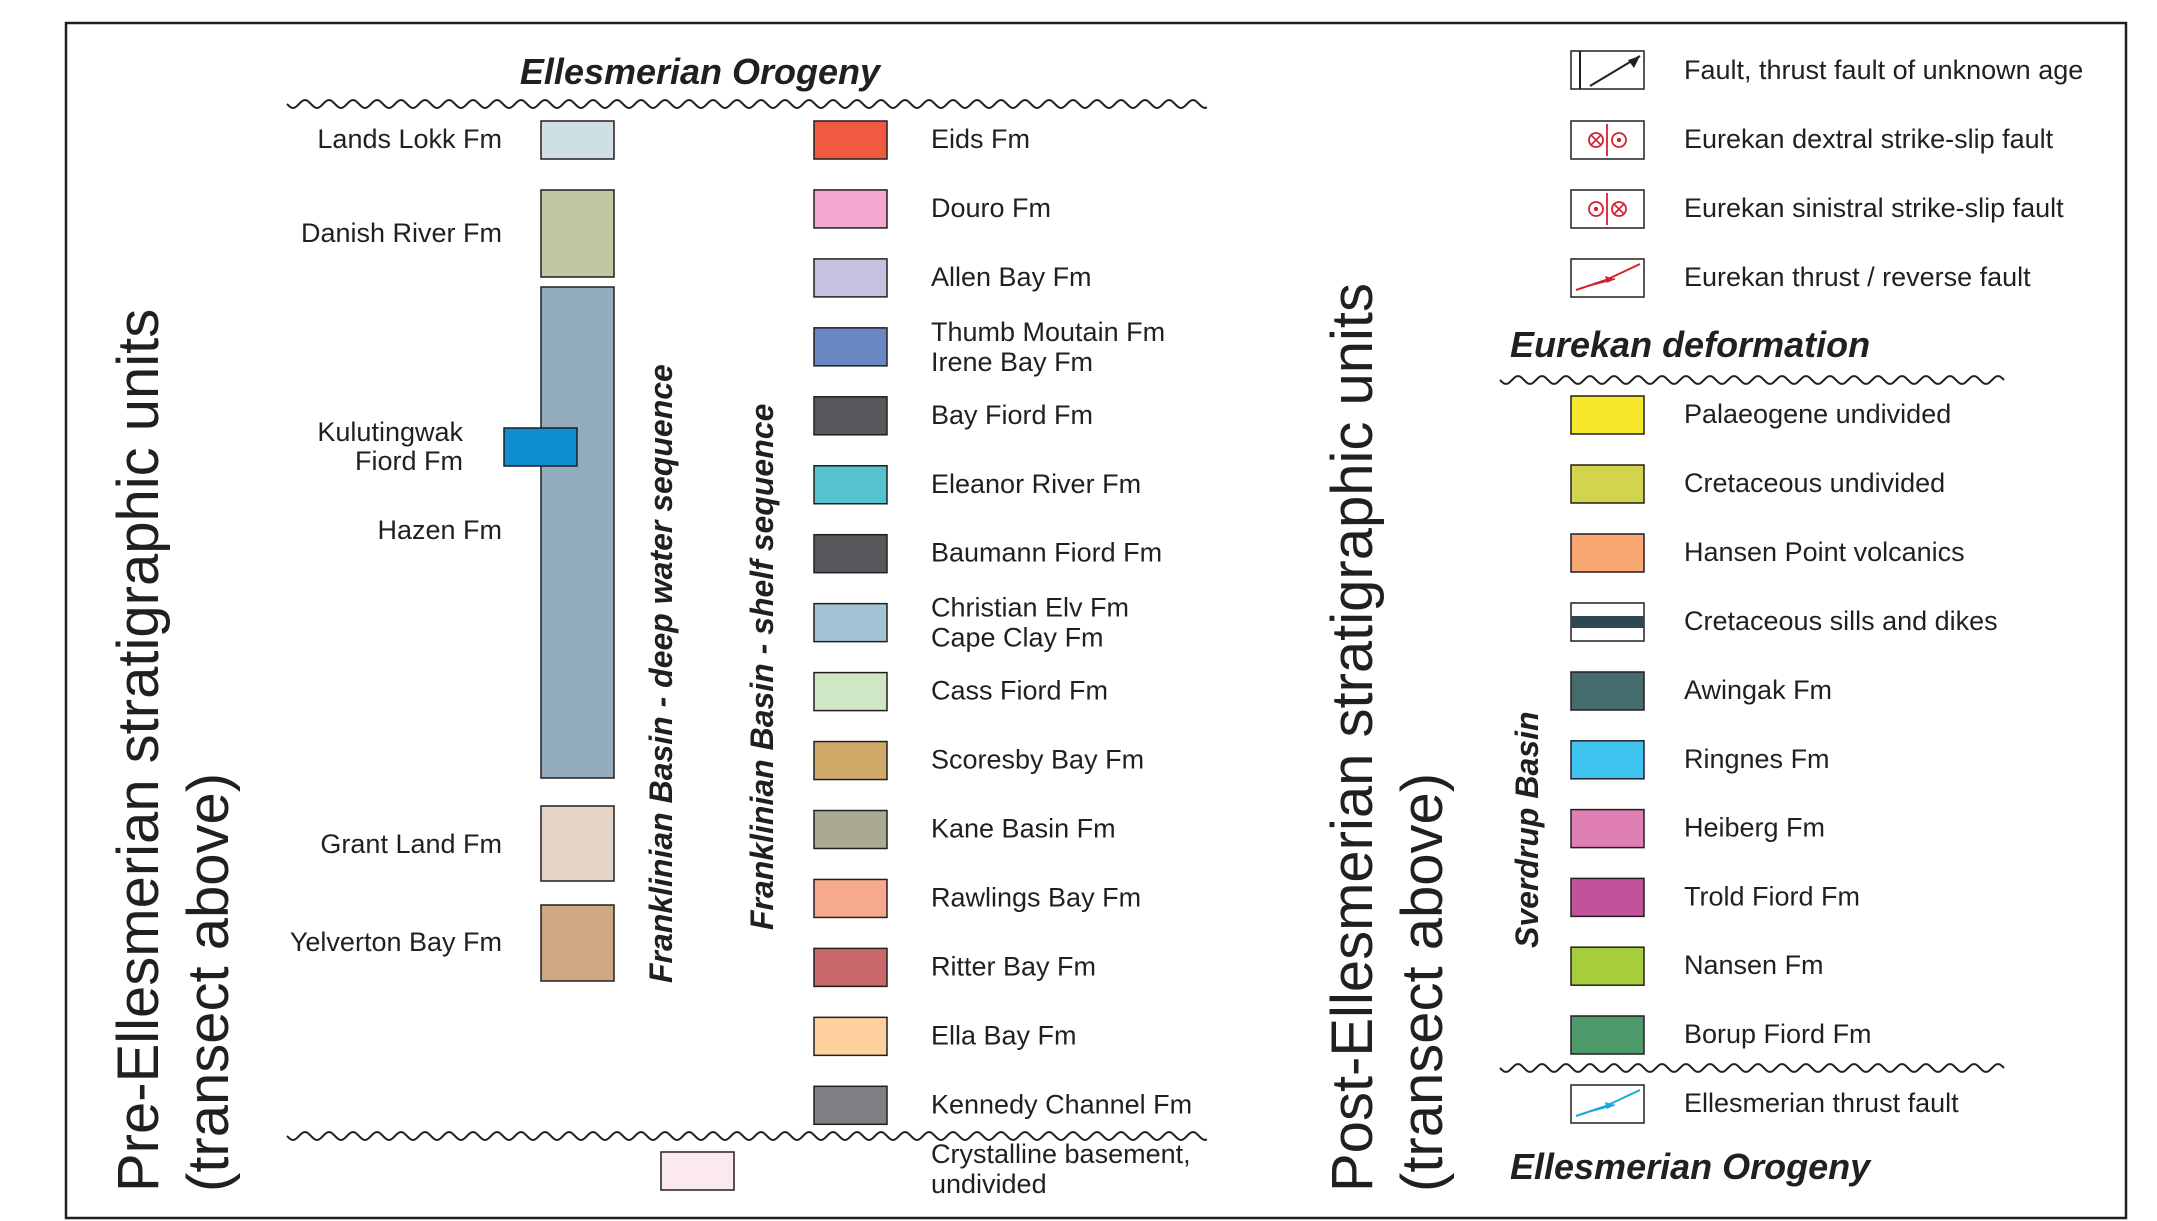 This screenshot has height=1221, width=2157. I want to click on swatch-eids-fm, so click(850, 140).